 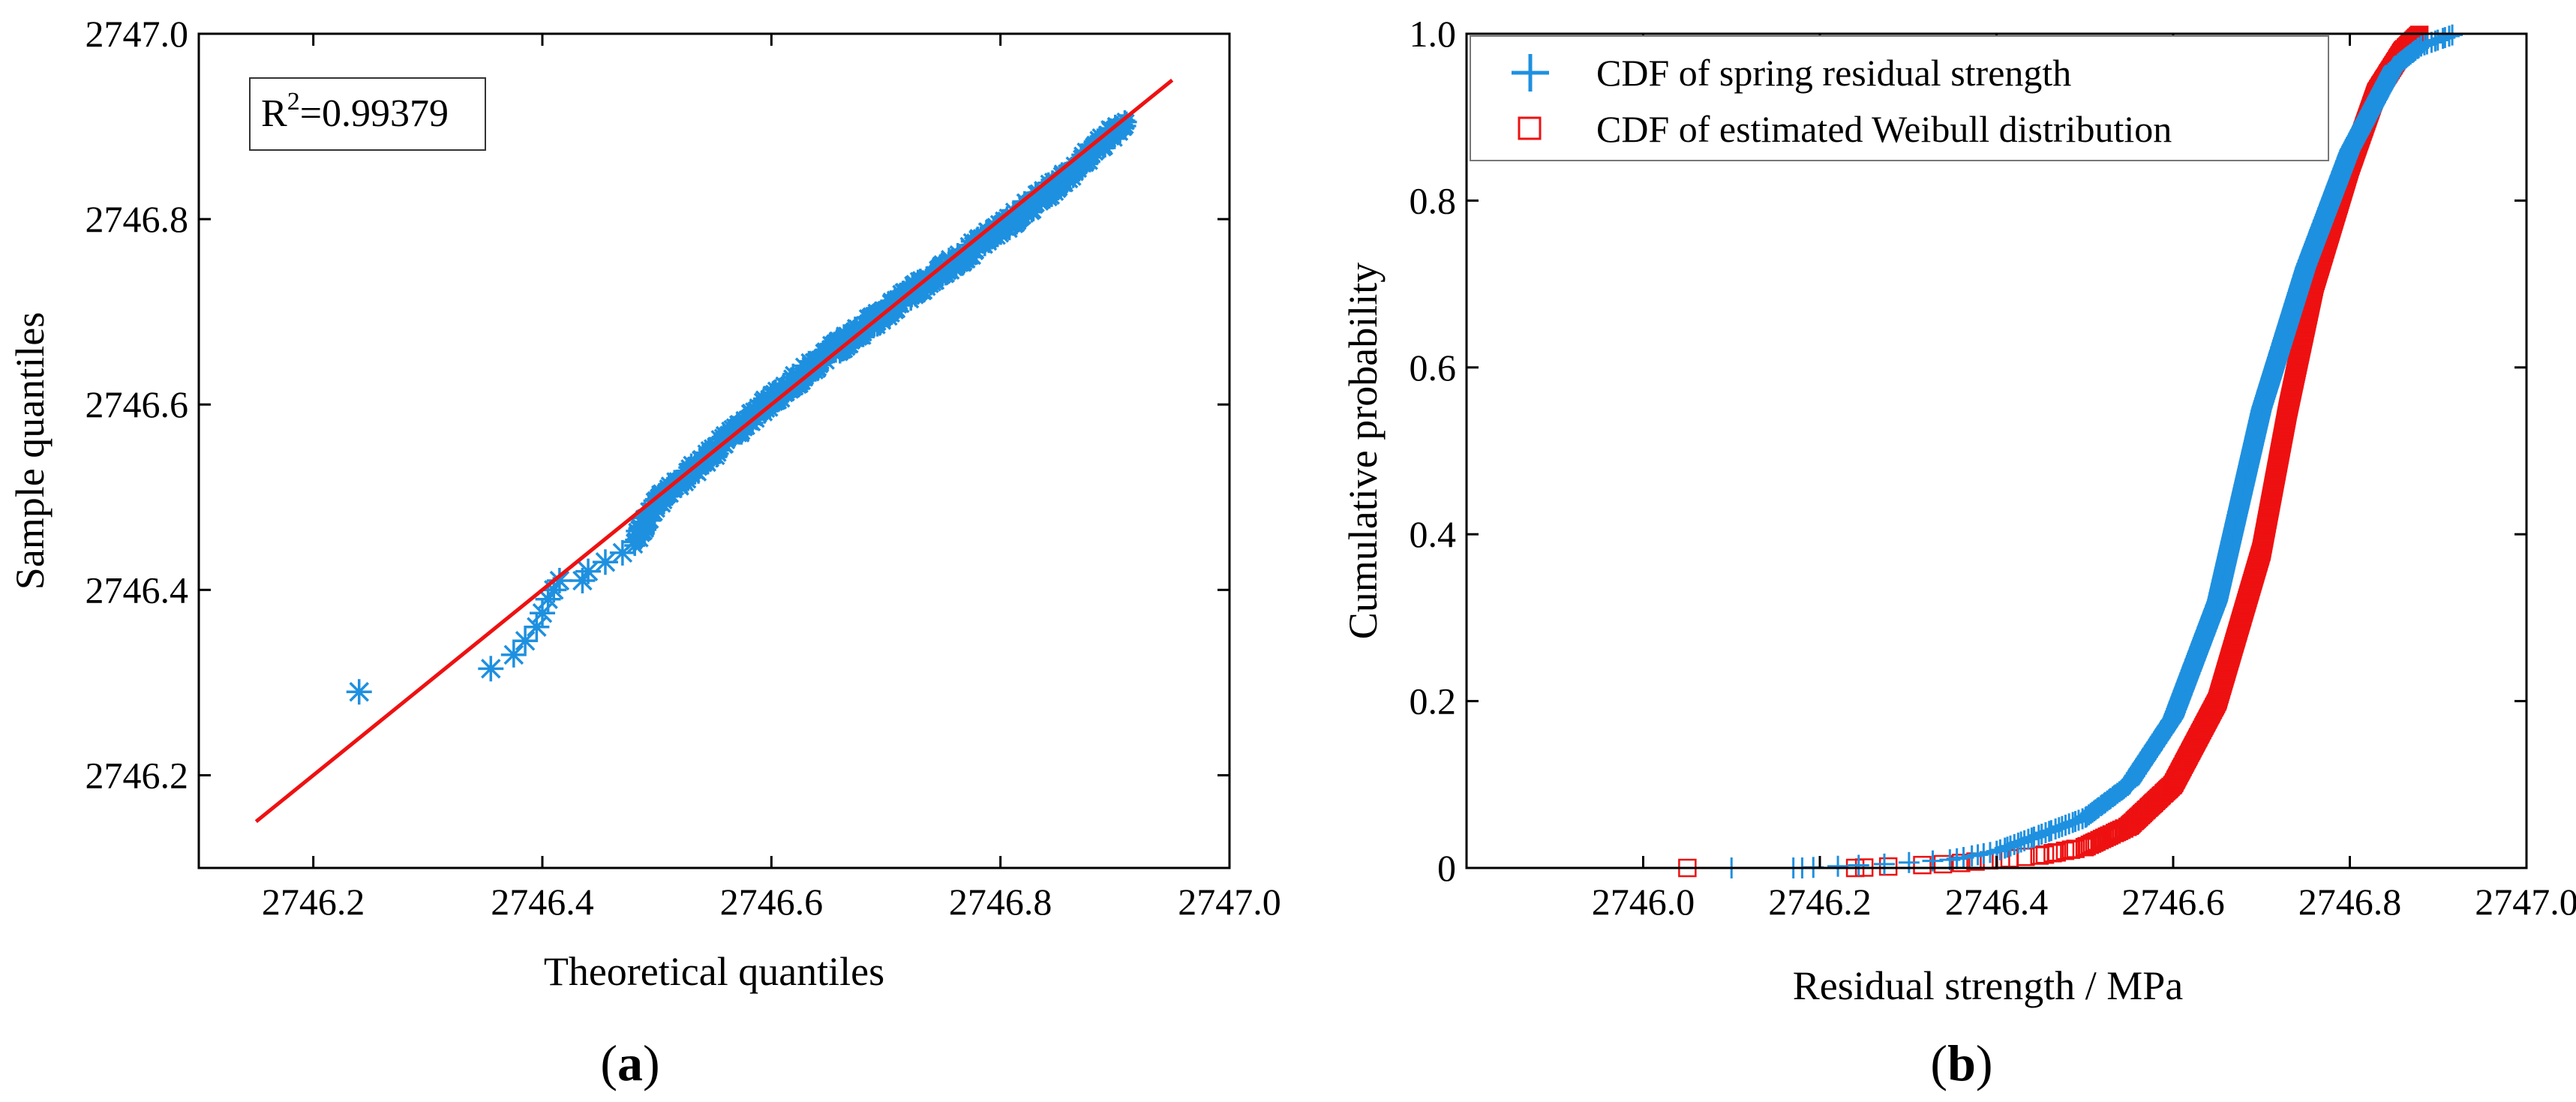 What do you see at coordinates (137, 590) in the screenshot?
I see `y-tick-label: 2746.4` at bounding box center [137, 590].